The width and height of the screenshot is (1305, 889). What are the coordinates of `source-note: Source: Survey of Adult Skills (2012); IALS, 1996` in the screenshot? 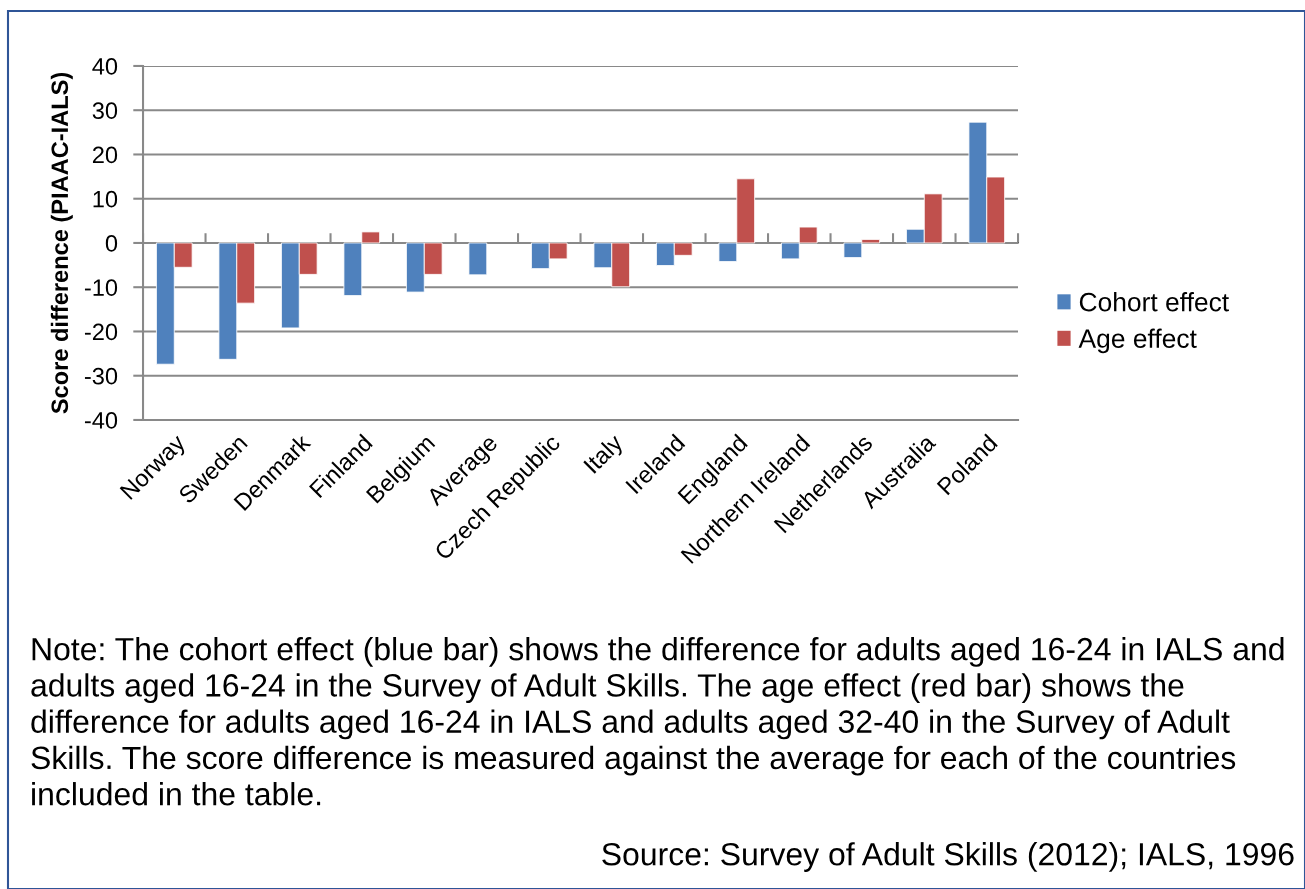 It's located at (948, 857).